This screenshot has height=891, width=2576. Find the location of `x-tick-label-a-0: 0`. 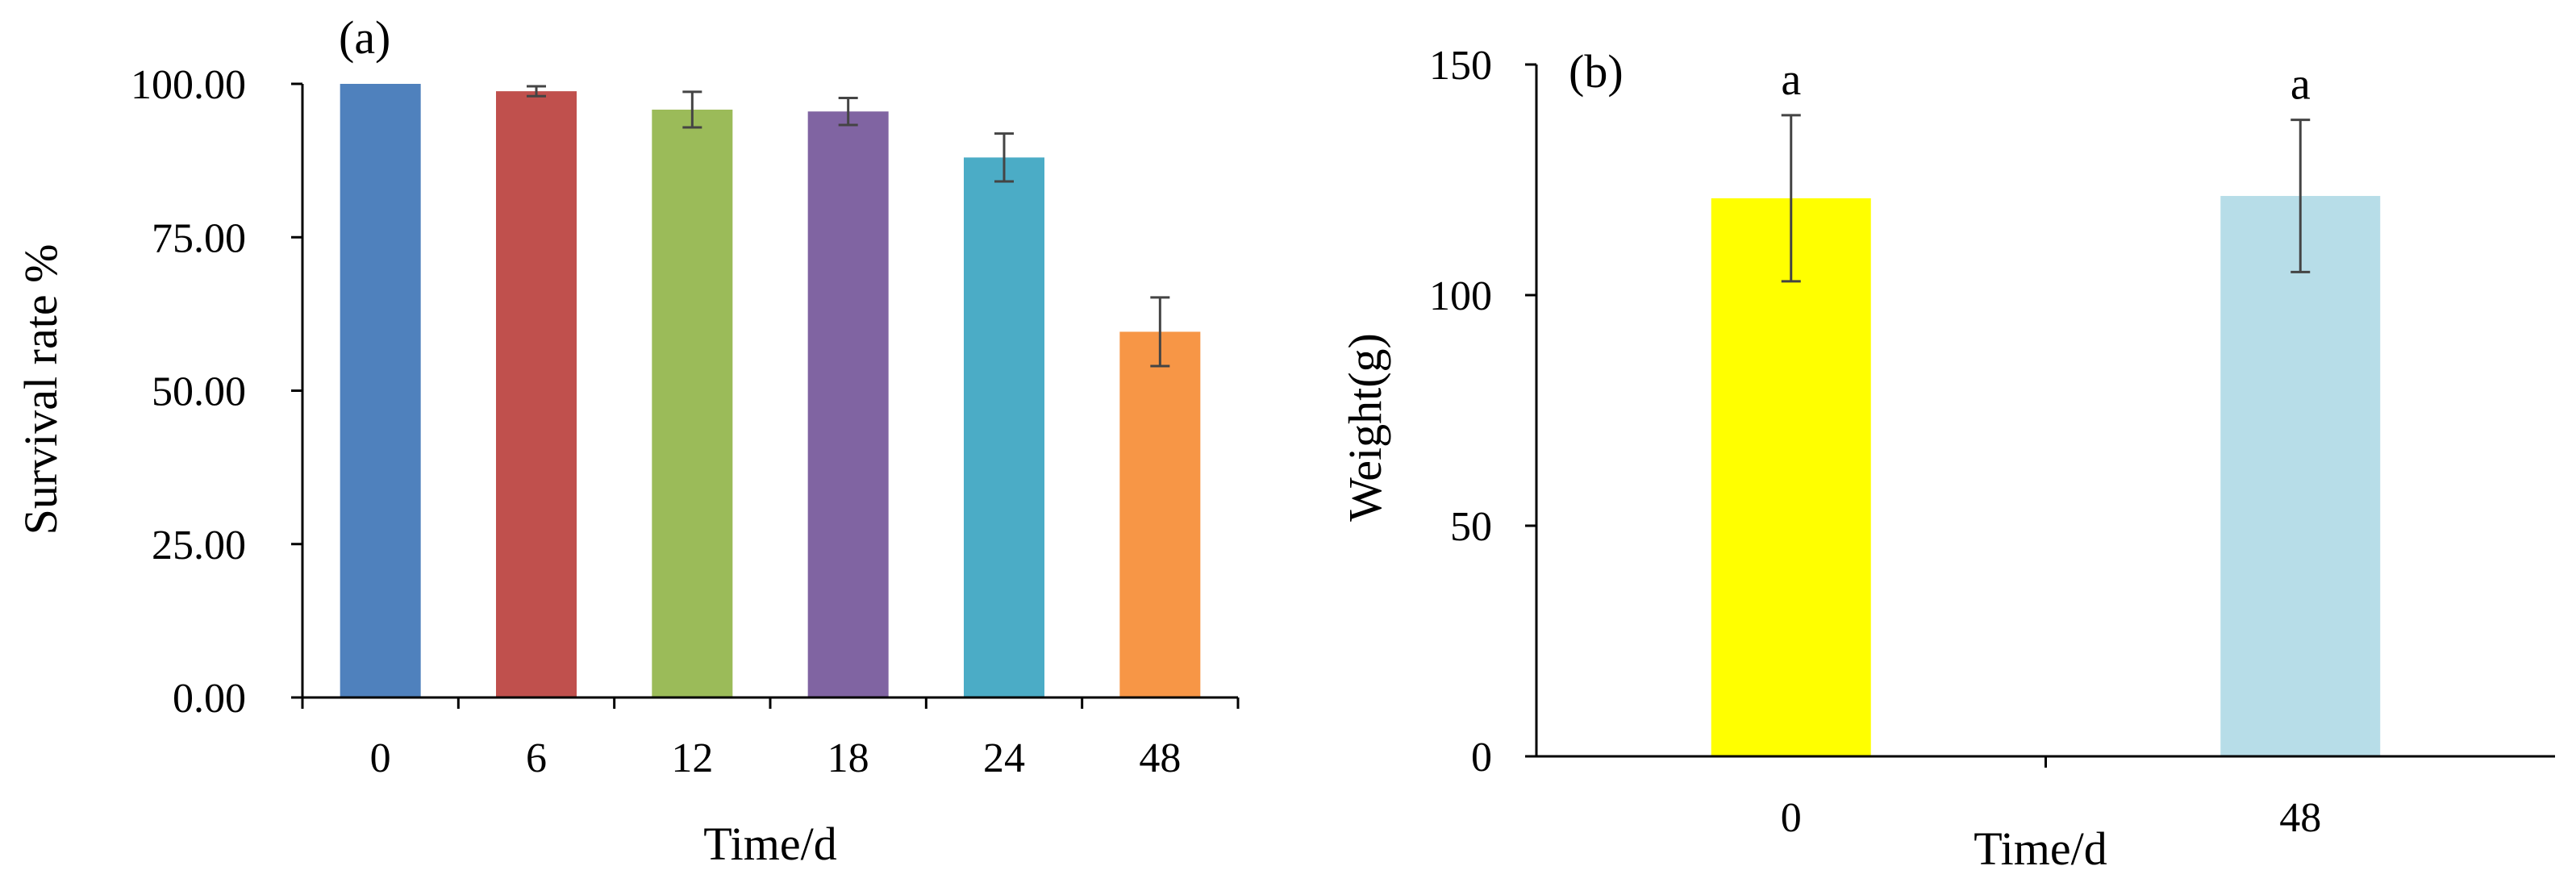

x-tick-label-a-0: 0 is located at coordinates (380, 758).